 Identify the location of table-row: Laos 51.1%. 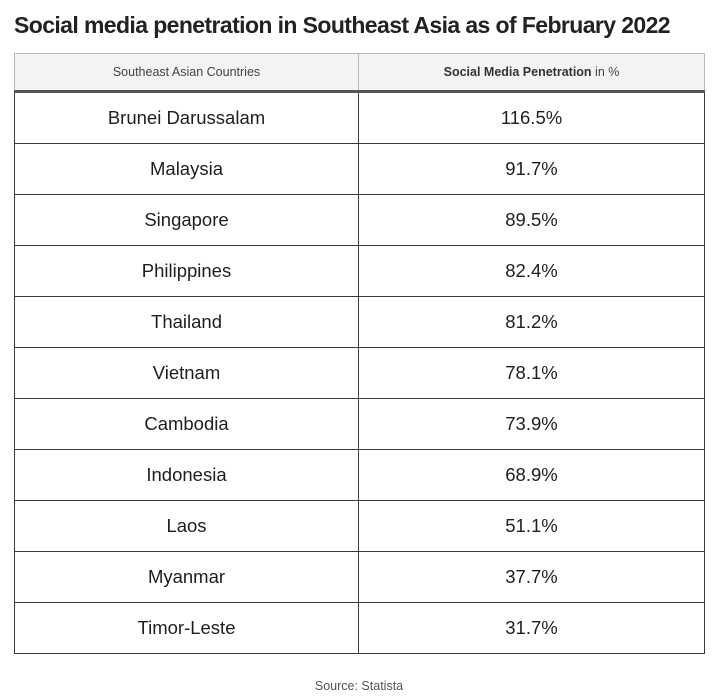
(359, 526).